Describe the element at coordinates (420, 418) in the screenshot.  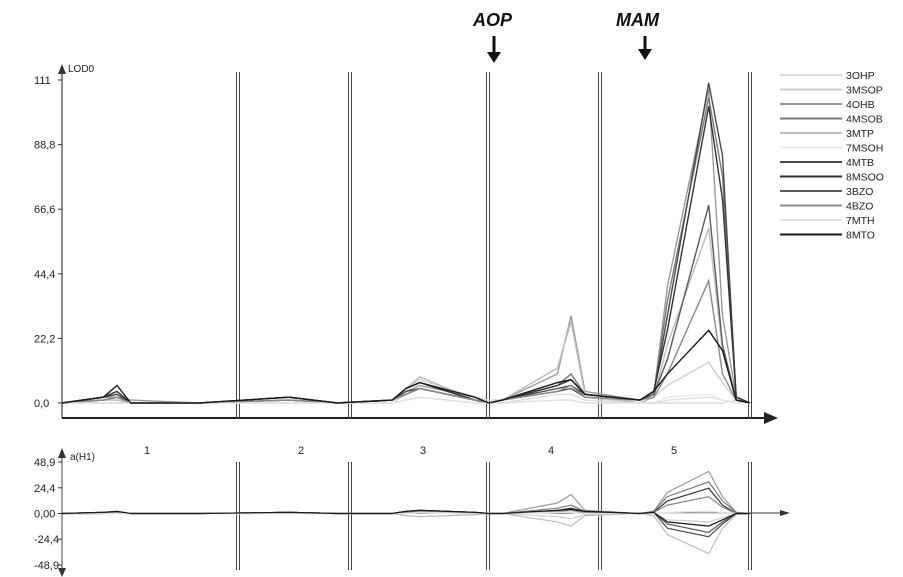
I see `lod-x-axis` at that location.